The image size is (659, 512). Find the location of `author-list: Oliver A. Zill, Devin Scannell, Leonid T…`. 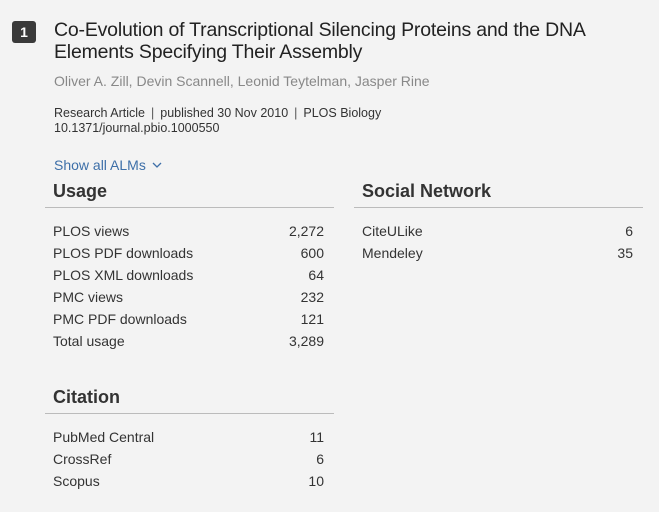

author-list: Oliver A. Zill, Devin Scannell, Leonid T… is located at coordinates (242, 81).